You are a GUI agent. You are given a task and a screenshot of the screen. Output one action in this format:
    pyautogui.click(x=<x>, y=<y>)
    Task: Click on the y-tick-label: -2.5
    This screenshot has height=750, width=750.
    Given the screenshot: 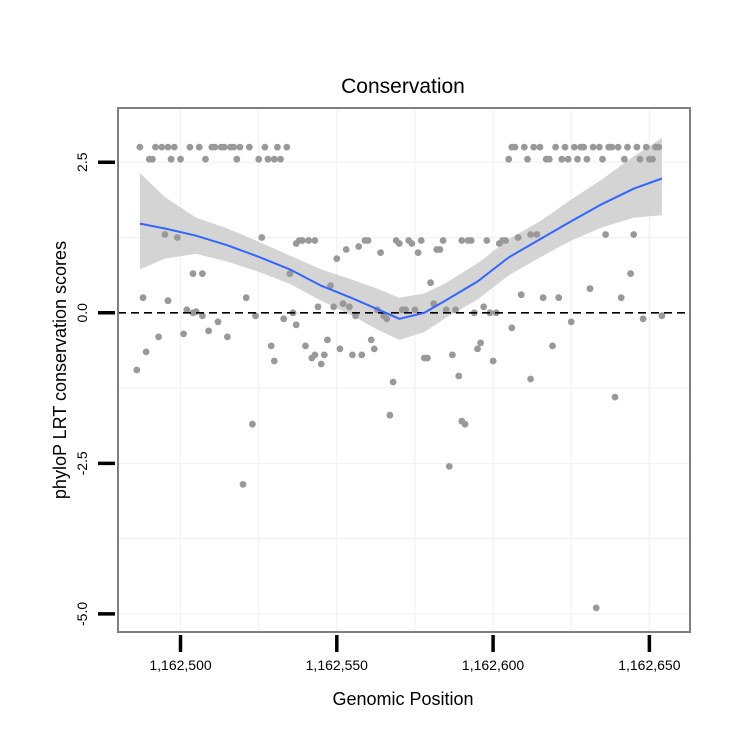 What is the action you would take?
    pyautogui.click(x=82, y=463)
    